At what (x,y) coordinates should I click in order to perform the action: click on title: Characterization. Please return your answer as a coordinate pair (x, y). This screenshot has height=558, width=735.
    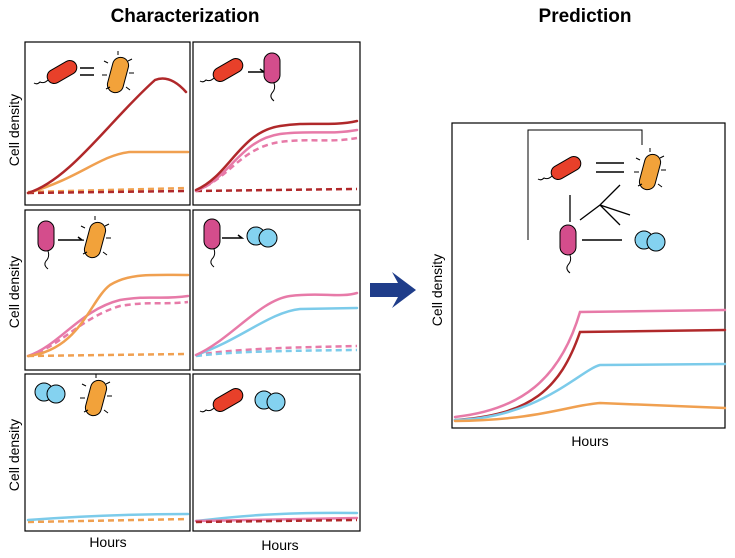
    Looking at the image, I should click on (185, 16).